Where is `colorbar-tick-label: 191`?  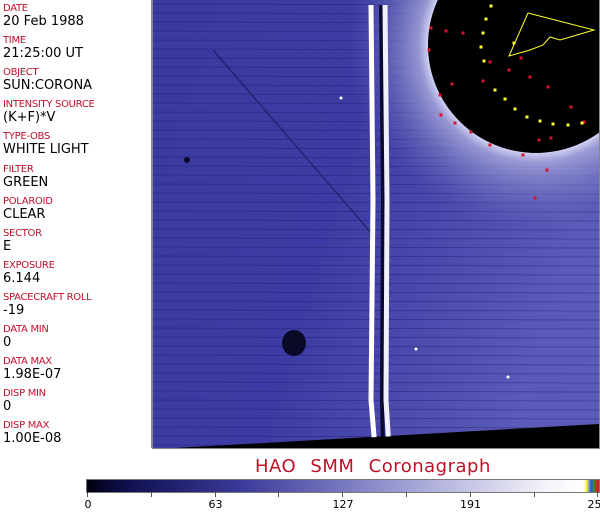
colorbar-tick-label: 191 is located at coordinates (470, 504).